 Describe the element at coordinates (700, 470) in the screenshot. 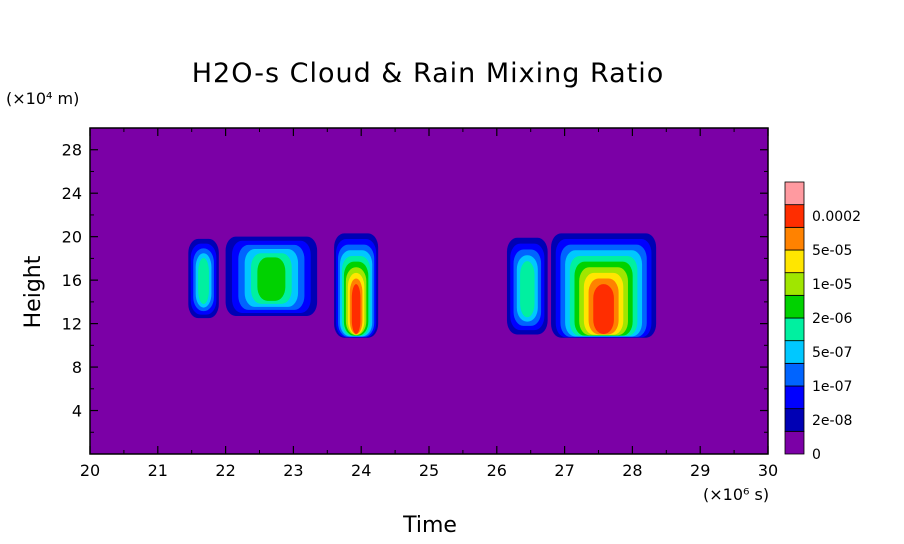

I see `x-tick-label: 29` at that location.